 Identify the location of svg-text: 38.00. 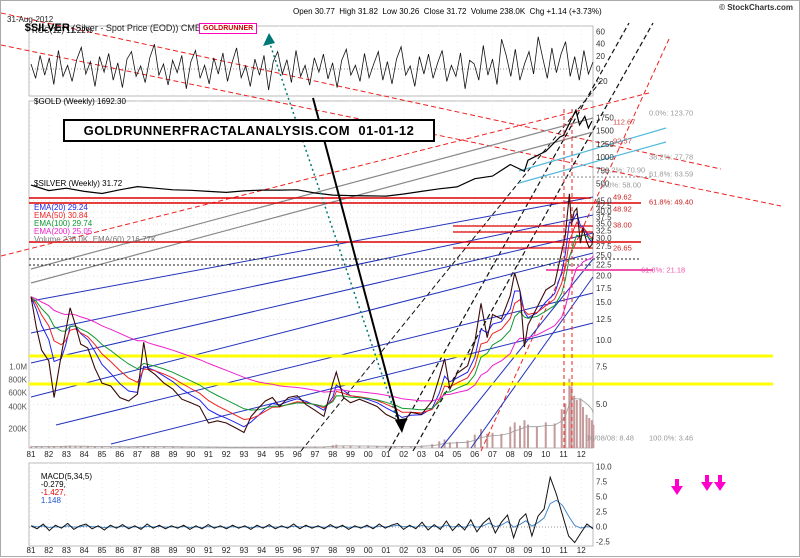
(622, 225).